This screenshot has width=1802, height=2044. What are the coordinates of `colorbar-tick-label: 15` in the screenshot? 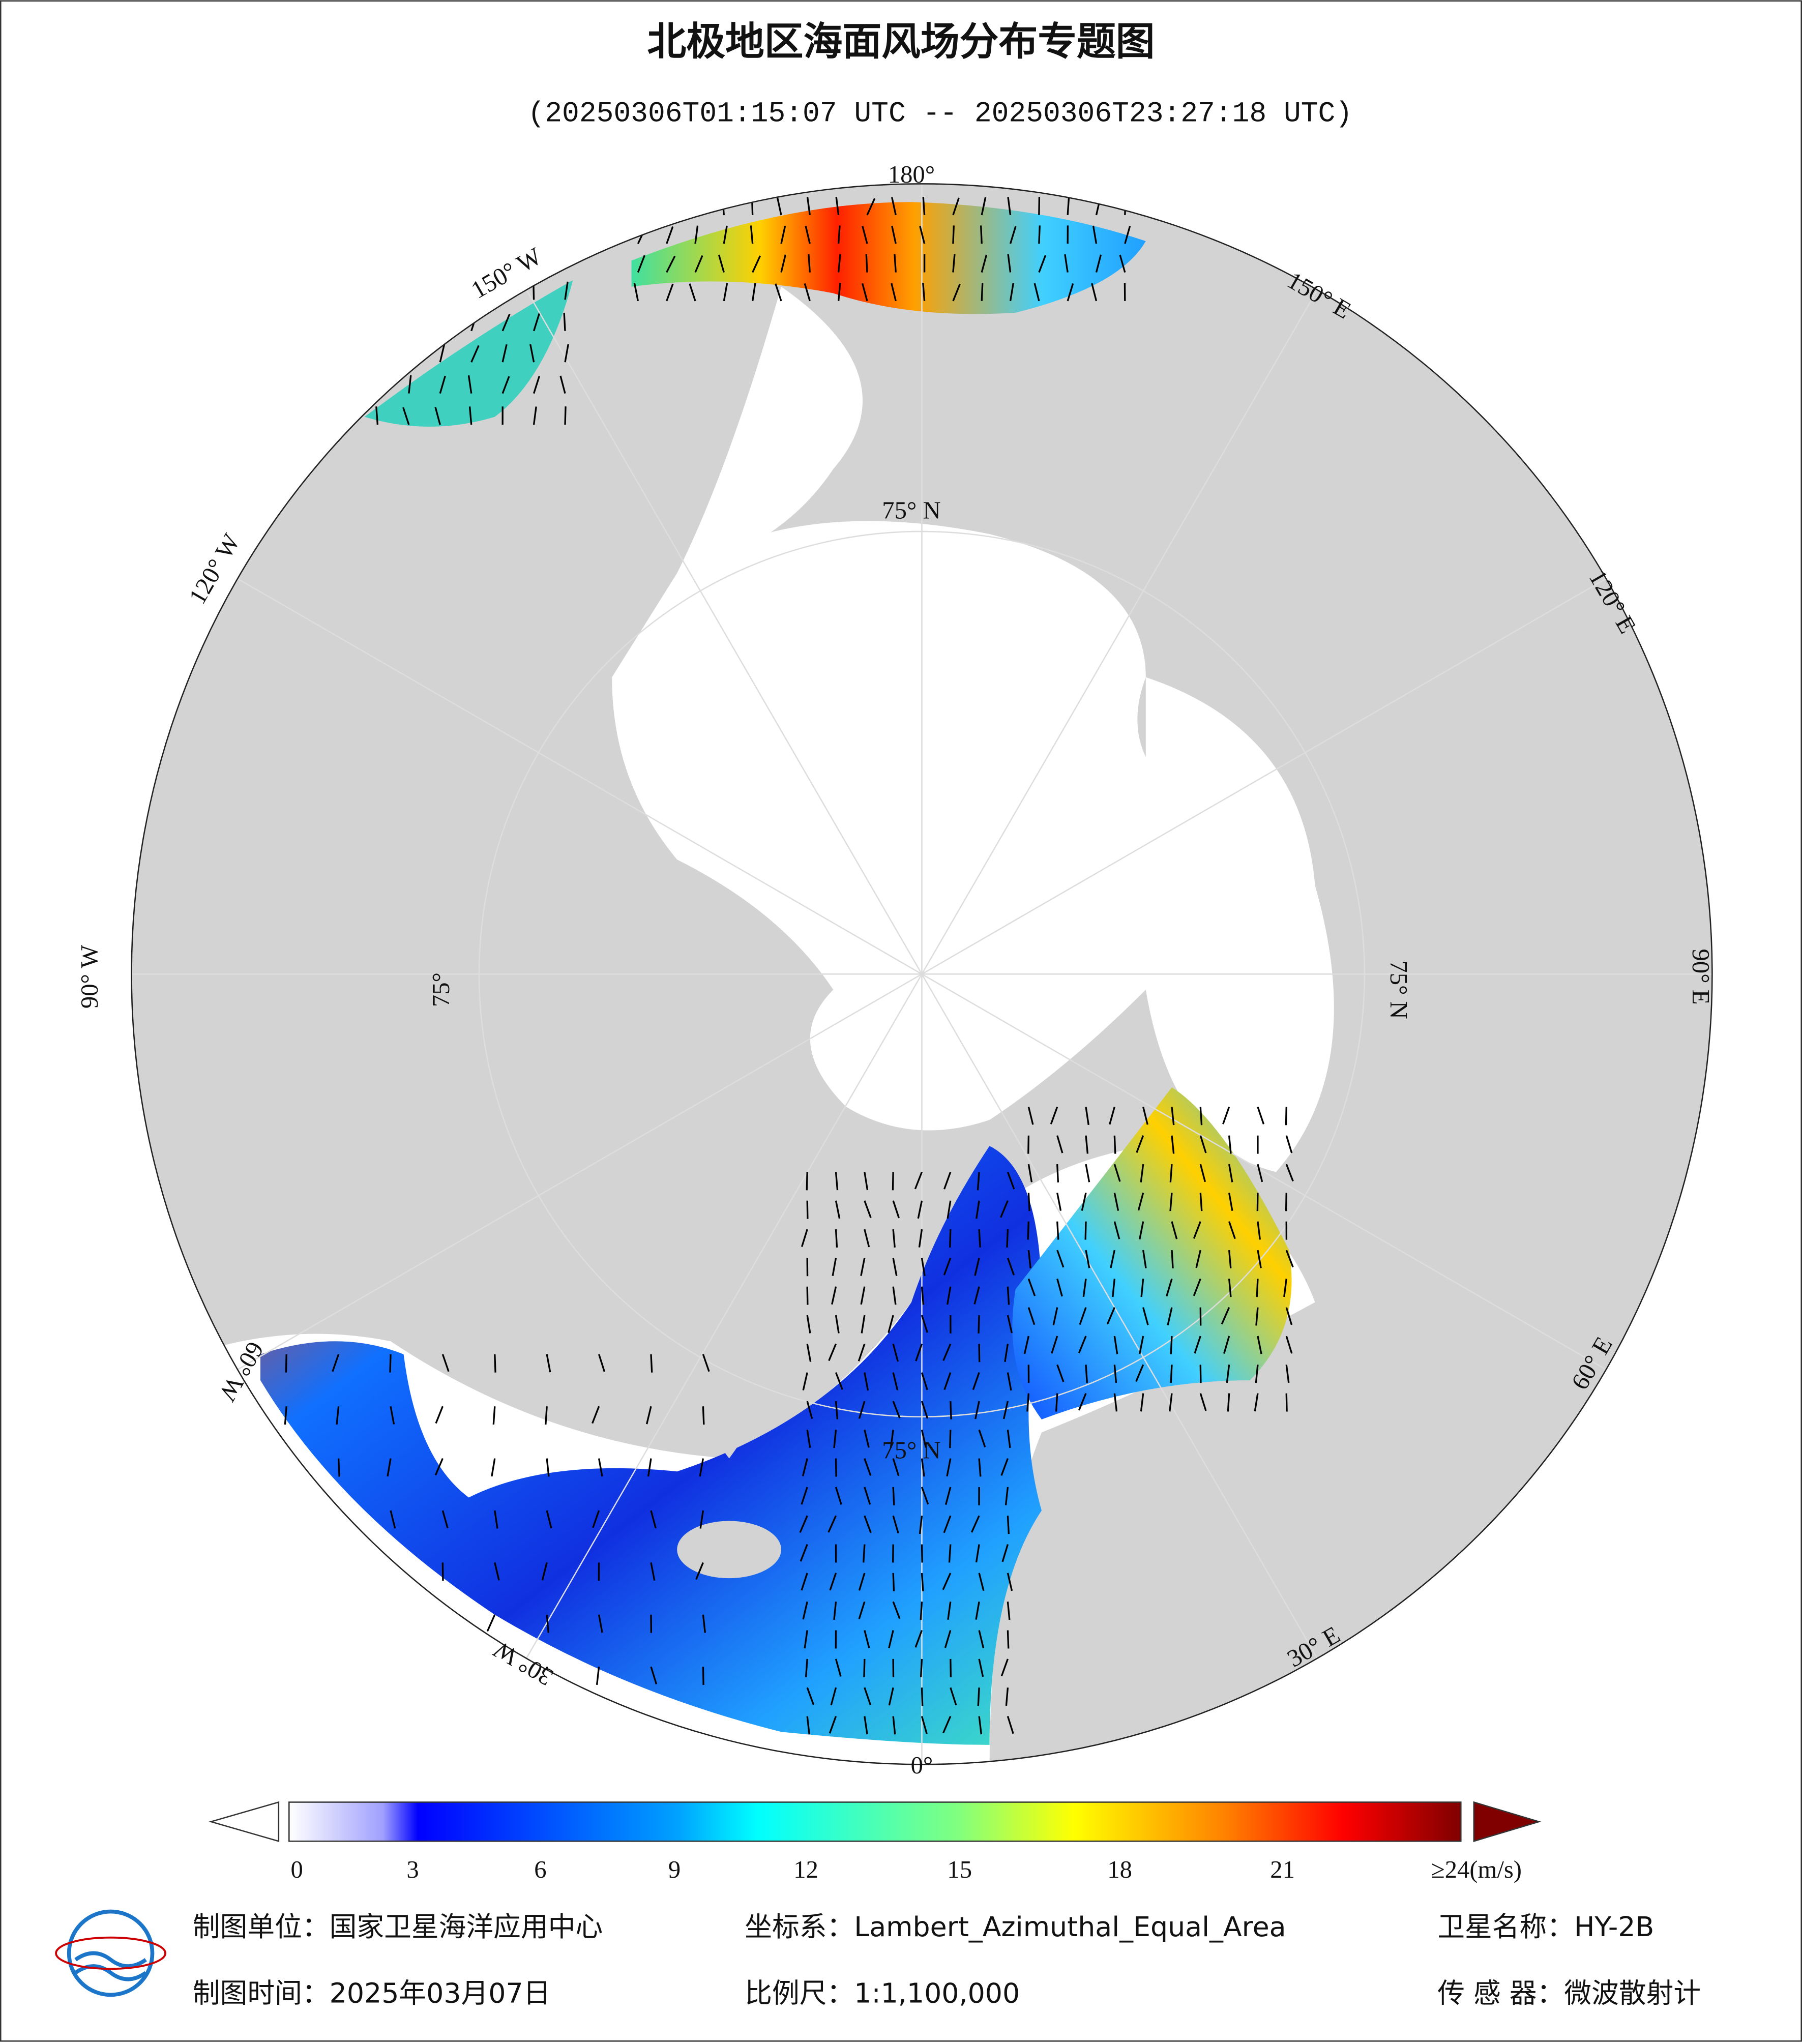 It's located at (959, 1870).